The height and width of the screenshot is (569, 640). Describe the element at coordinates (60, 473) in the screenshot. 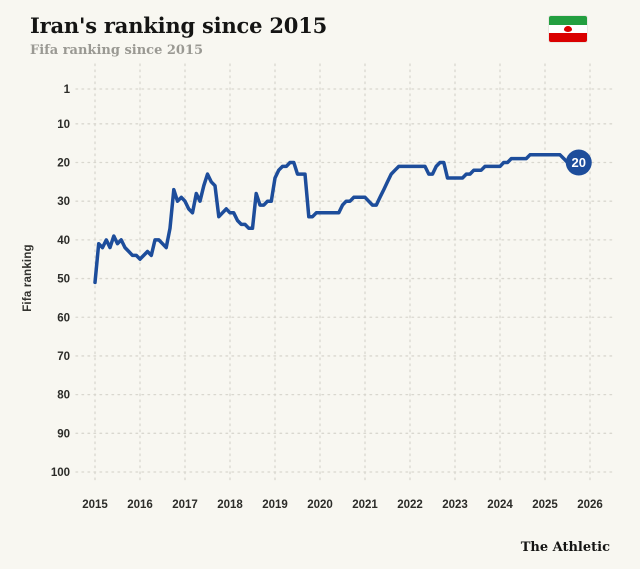

I see `y-tick-label: 100` at that location.